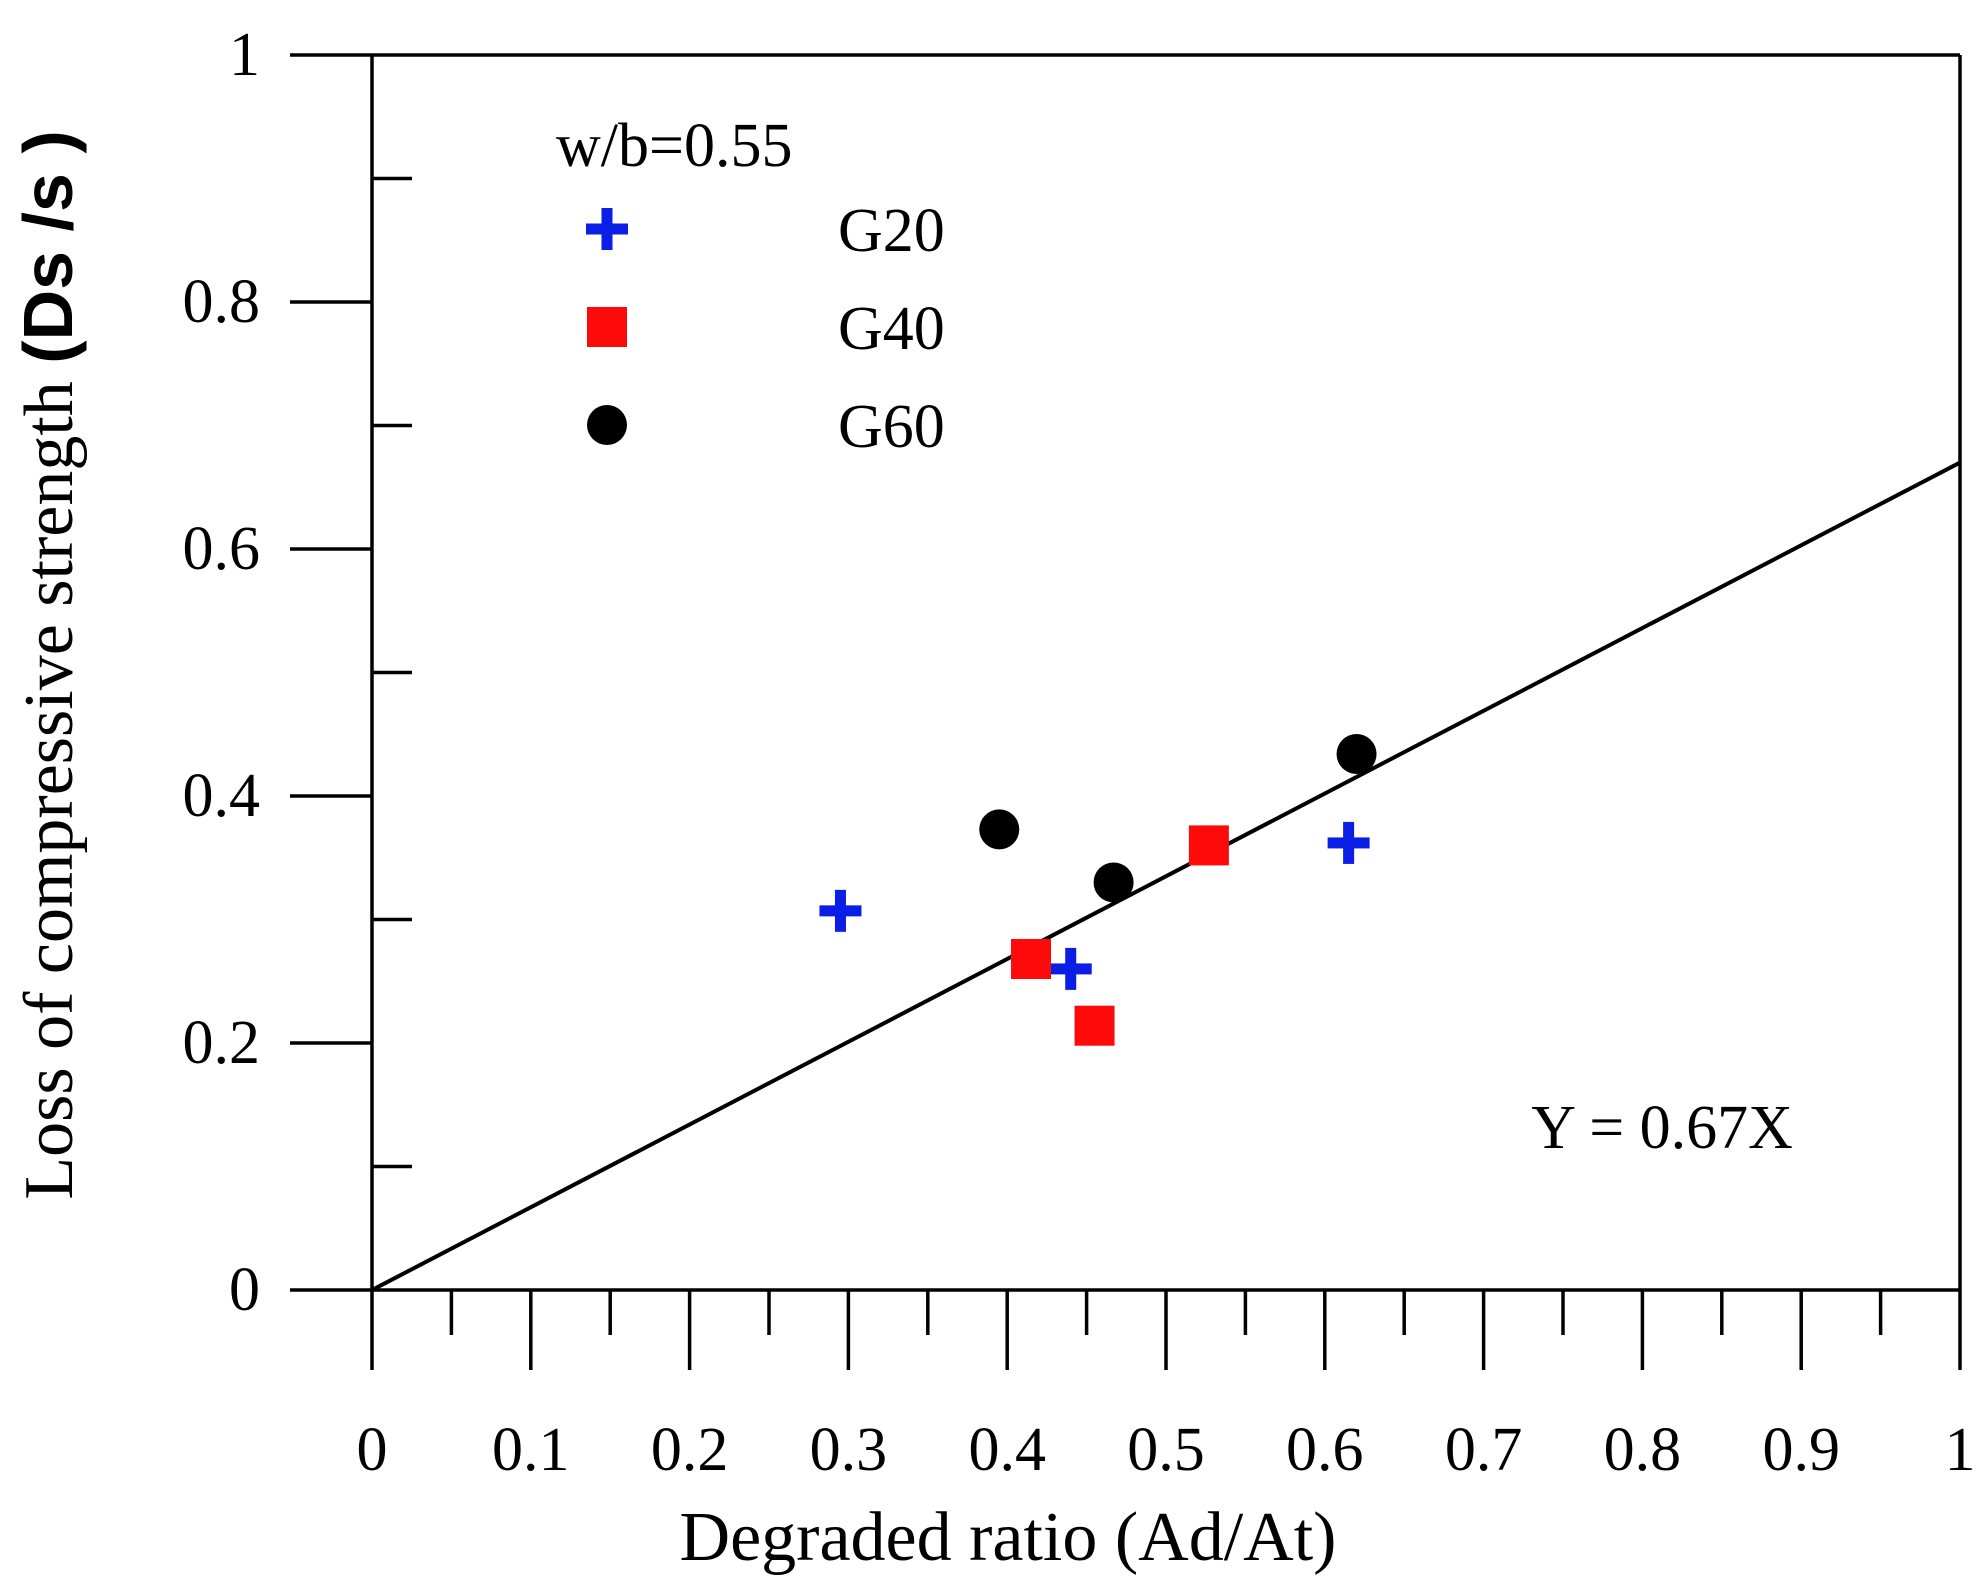  Describe the element at coordinates (48, 246) in the screenshot. I see `y-axis-title-bold: (Ds /s )` at that location.